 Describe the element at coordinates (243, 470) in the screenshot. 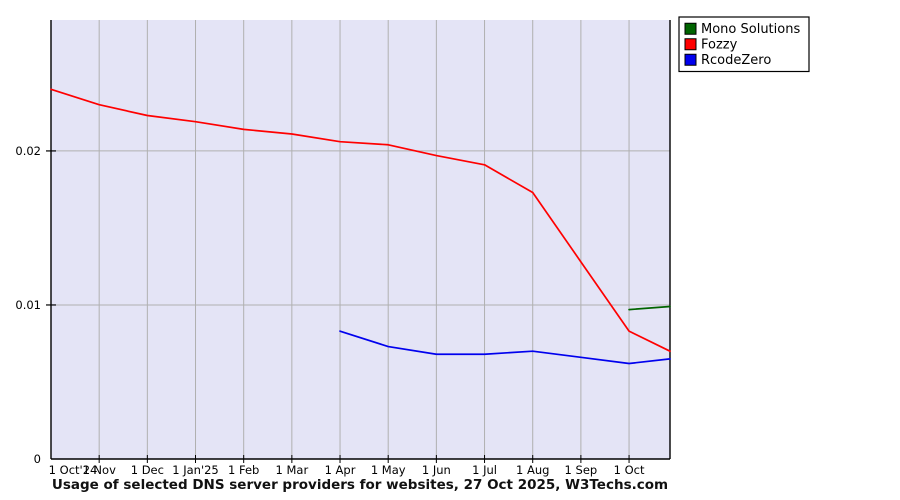

I see `x-tick-label: 1 Feb` at that location.